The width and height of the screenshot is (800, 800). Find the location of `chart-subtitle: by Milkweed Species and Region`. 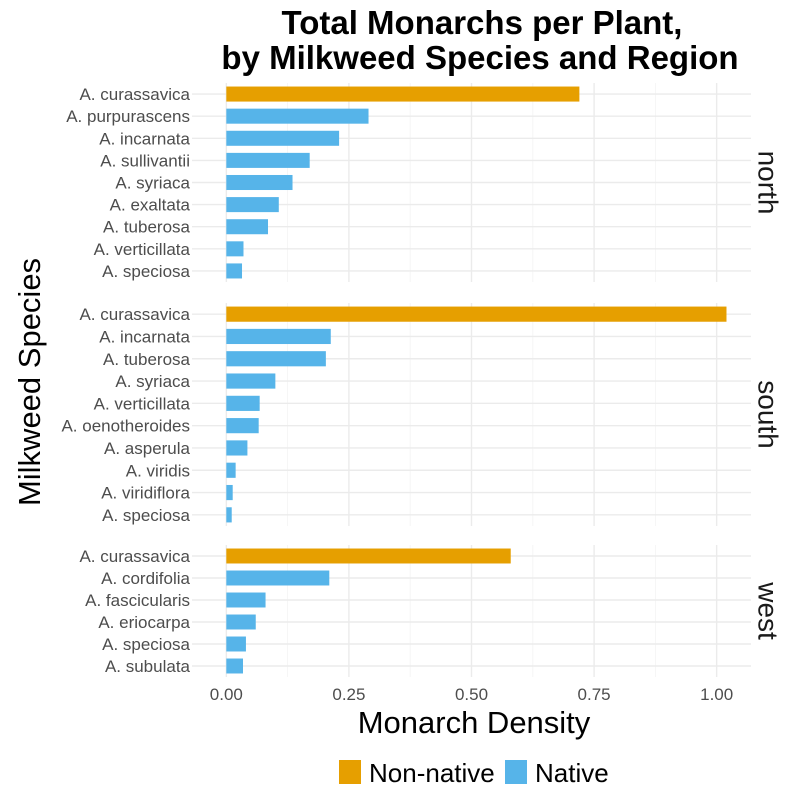

chart-subtitle: by Milkweed Species and Region is located at coordinates (479, 57).